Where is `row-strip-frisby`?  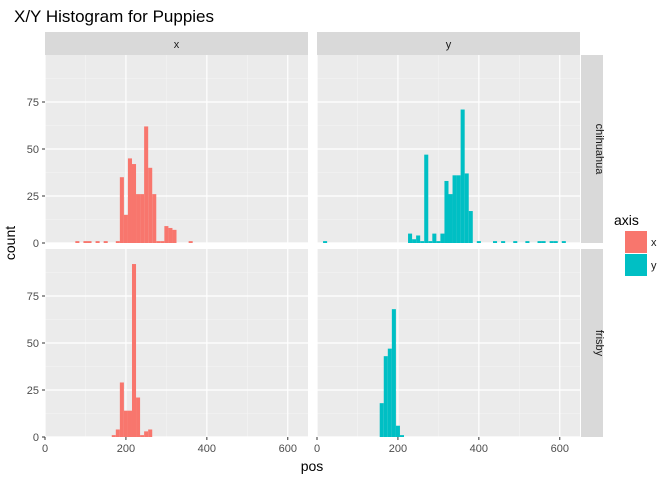
row-strip-frisby is located at coordinates (592, 343).